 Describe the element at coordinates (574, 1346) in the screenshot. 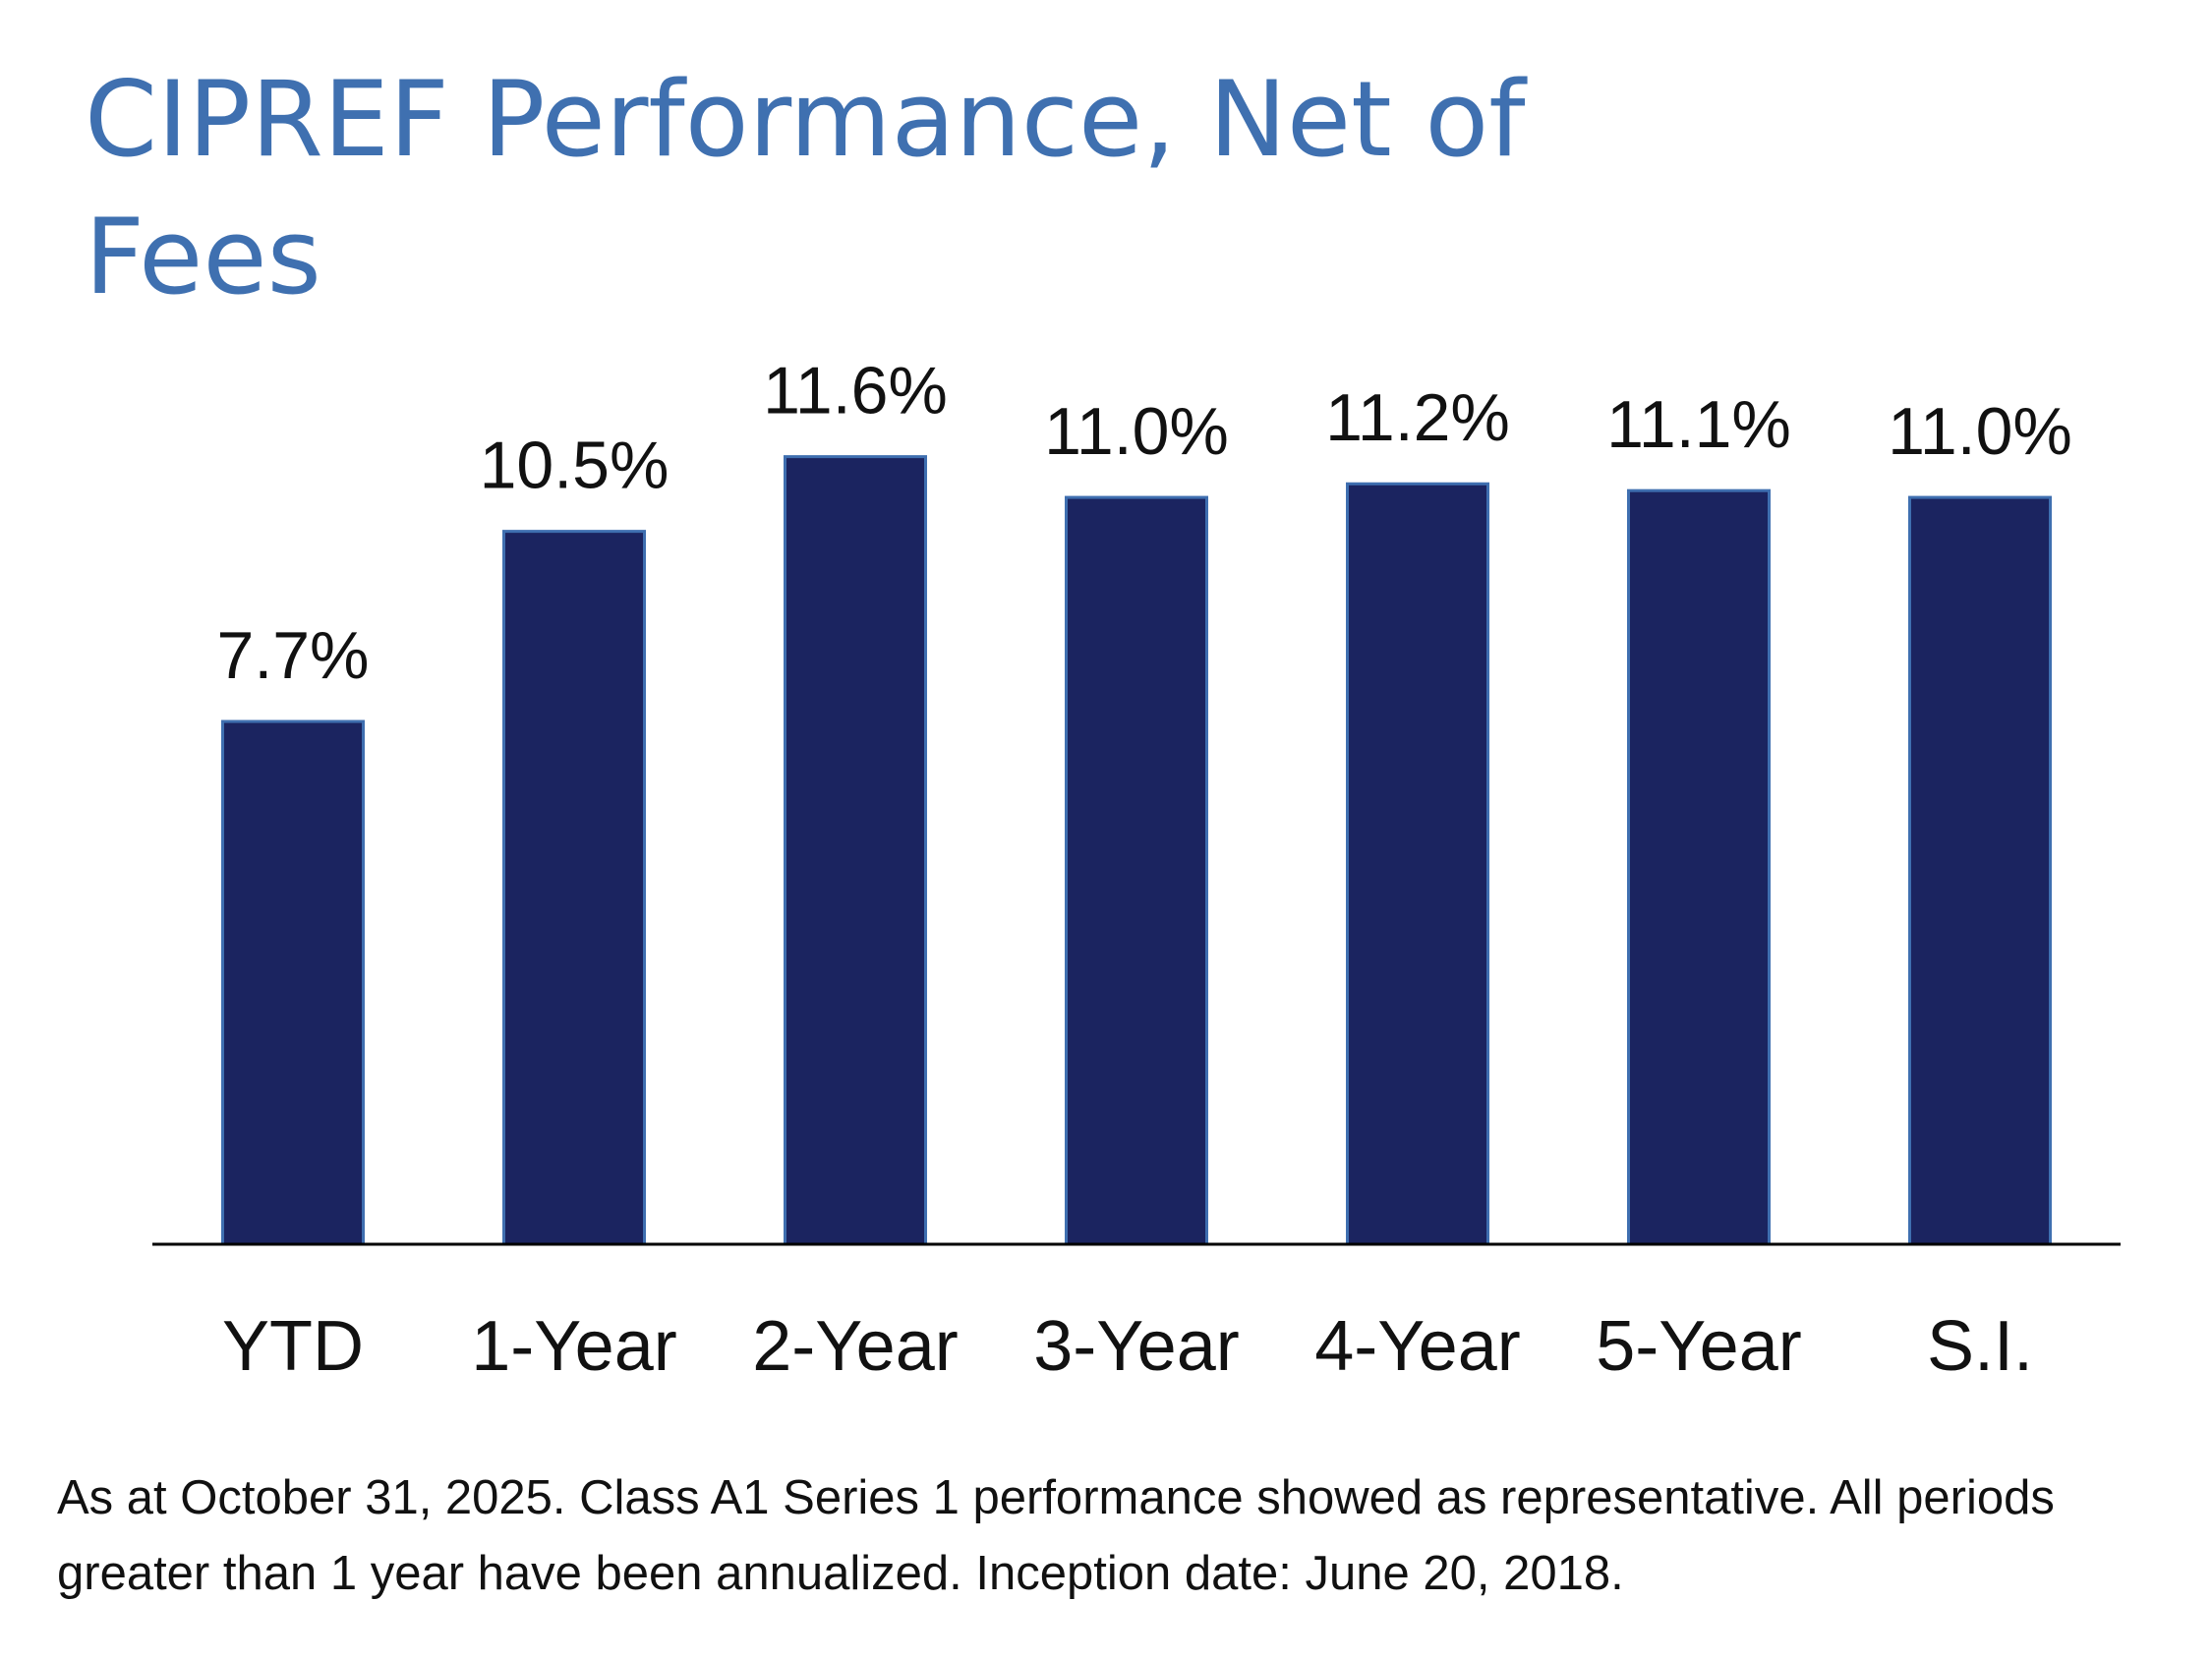

I see `x-tick-label: 1-Year` at that location.